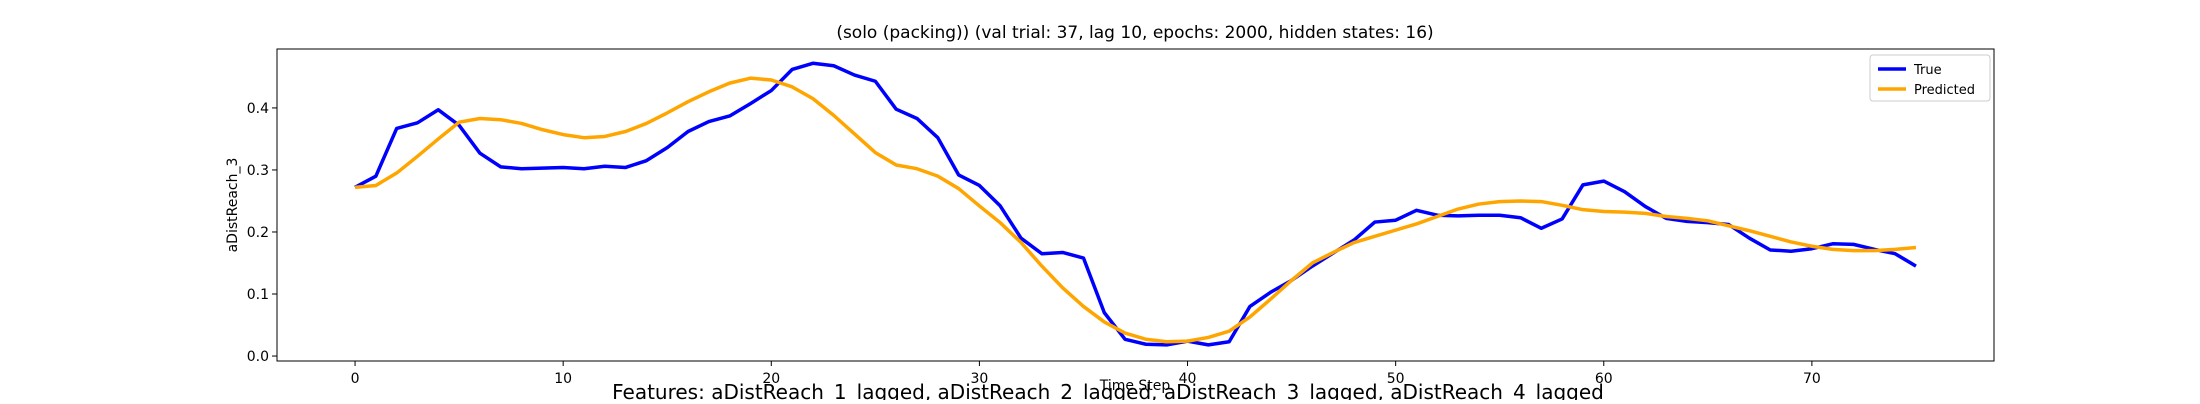 The width and height of the screenshot is (2200, 404). Describe the element at coordinates (258, 357) in the screenshot. I see `y-tick-label: 0.0` at that location.